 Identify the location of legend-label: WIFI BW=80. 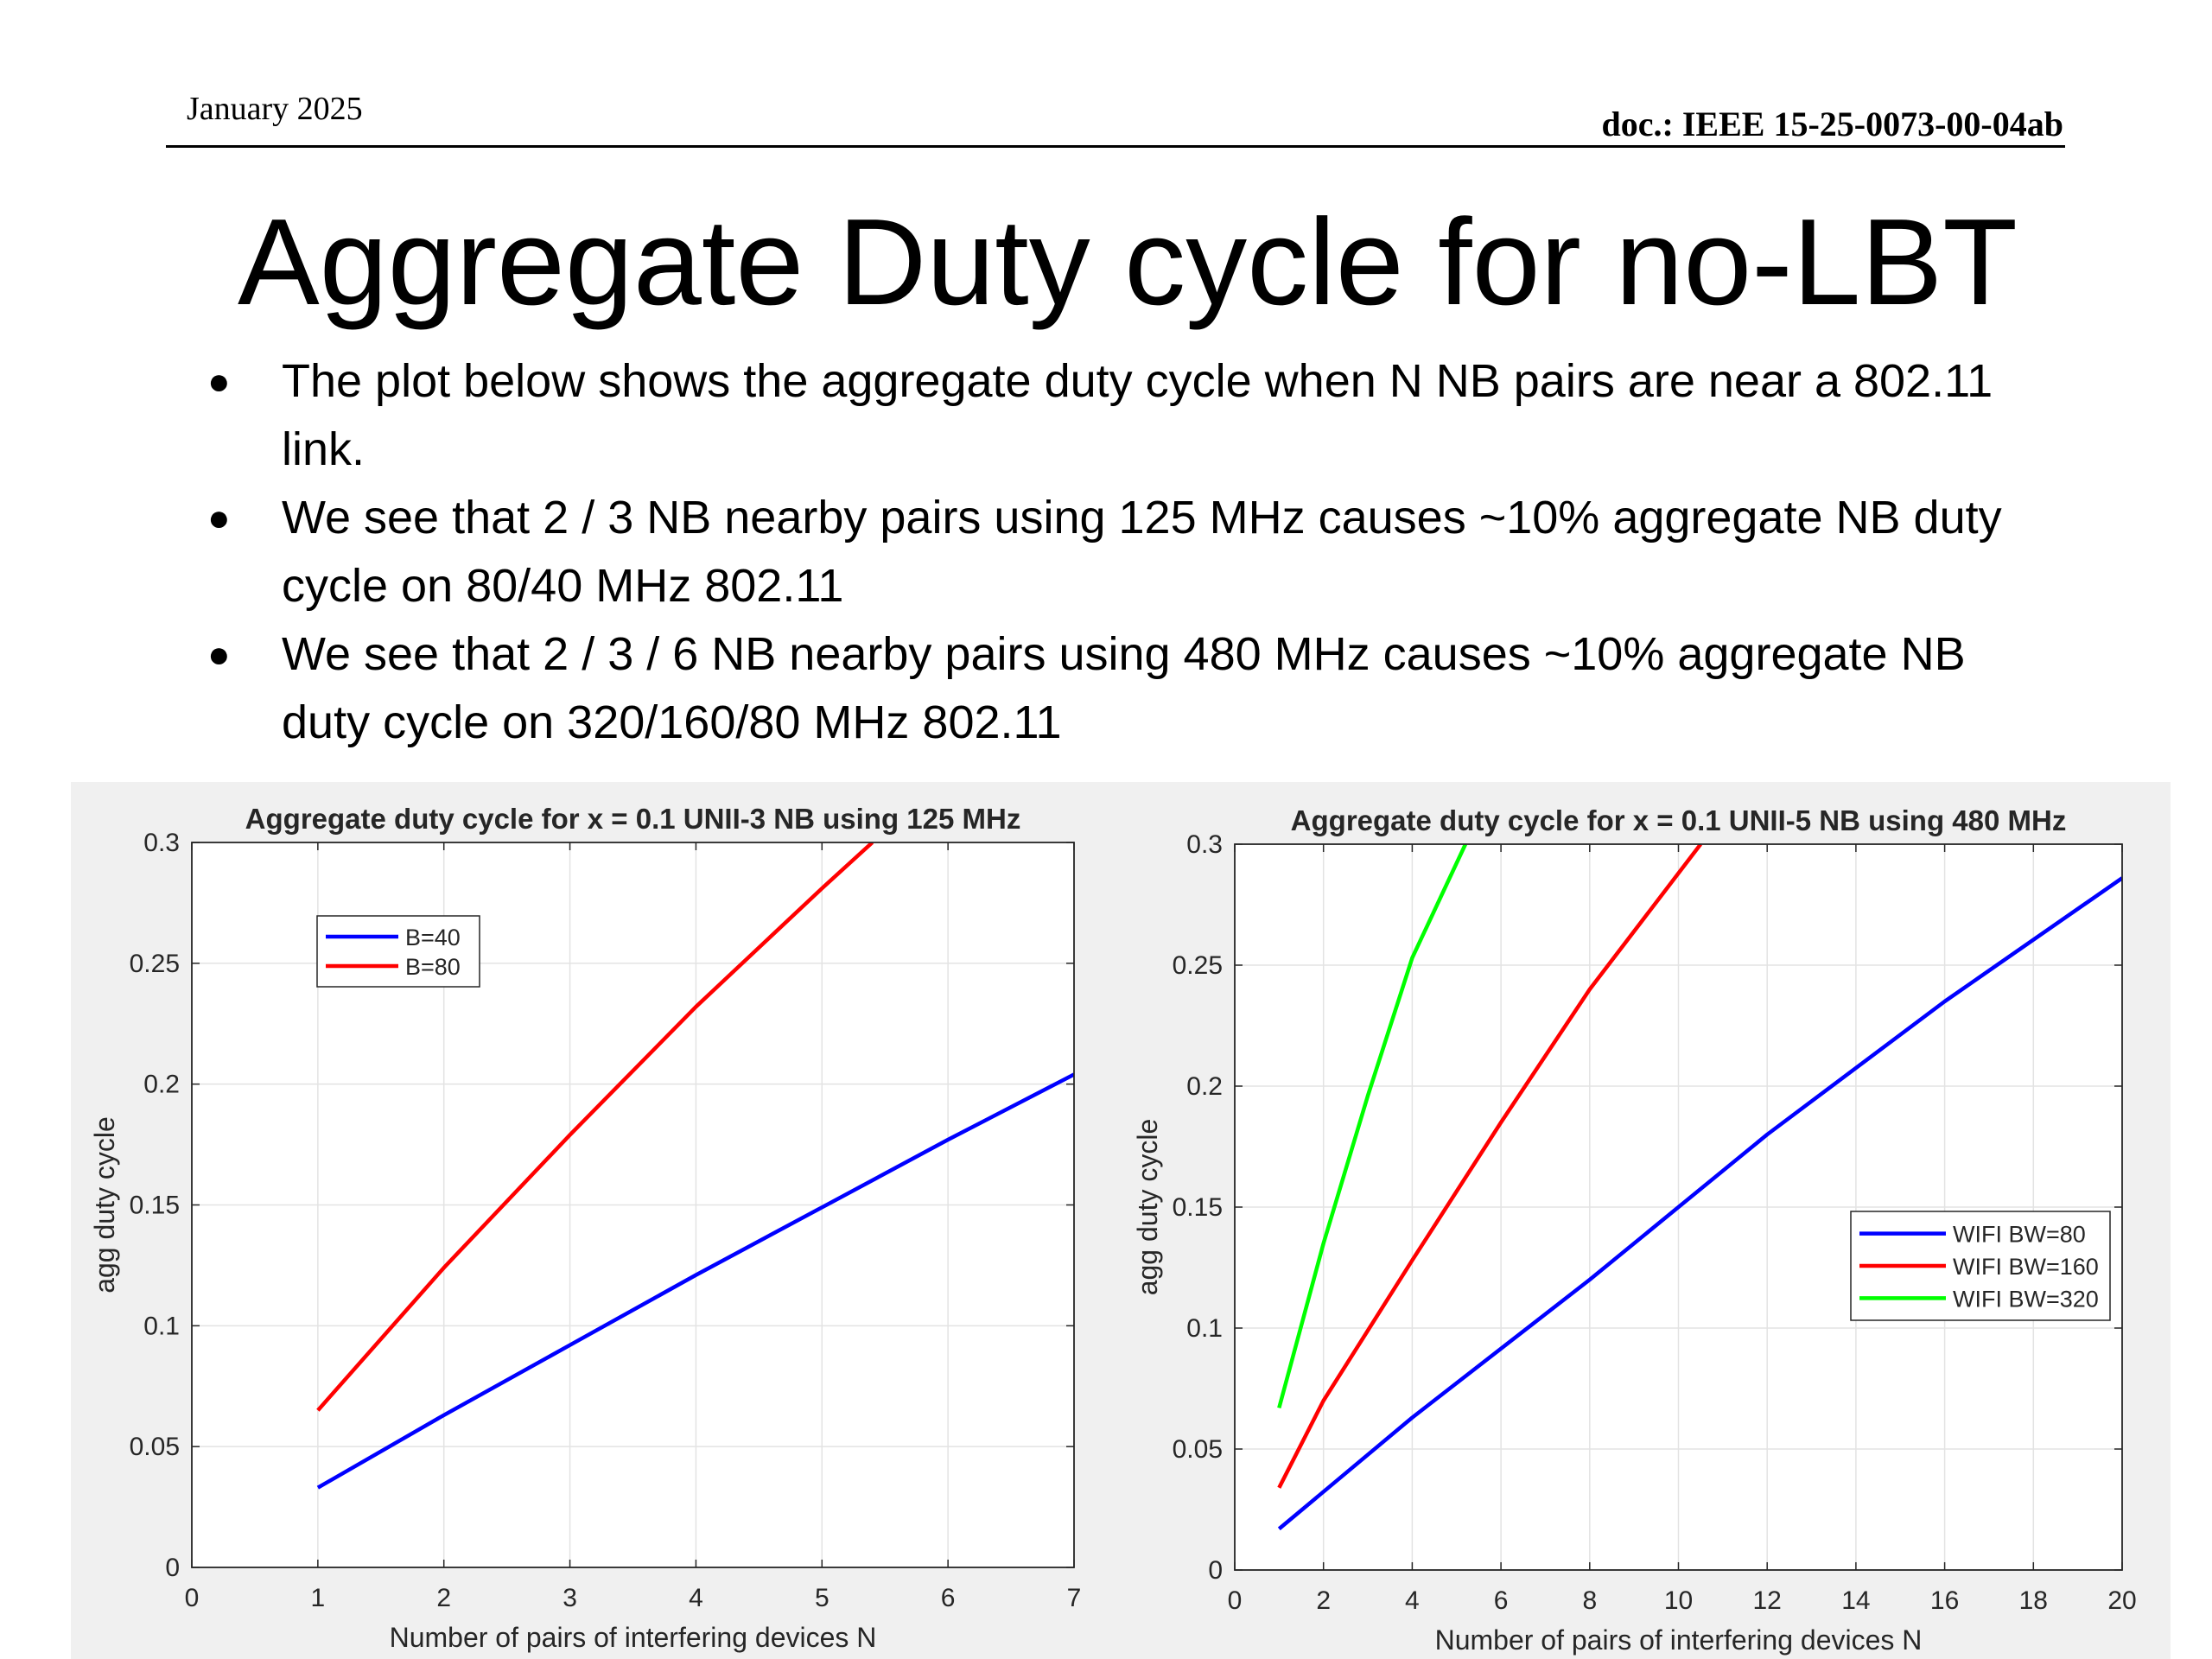
(2019, 1235).